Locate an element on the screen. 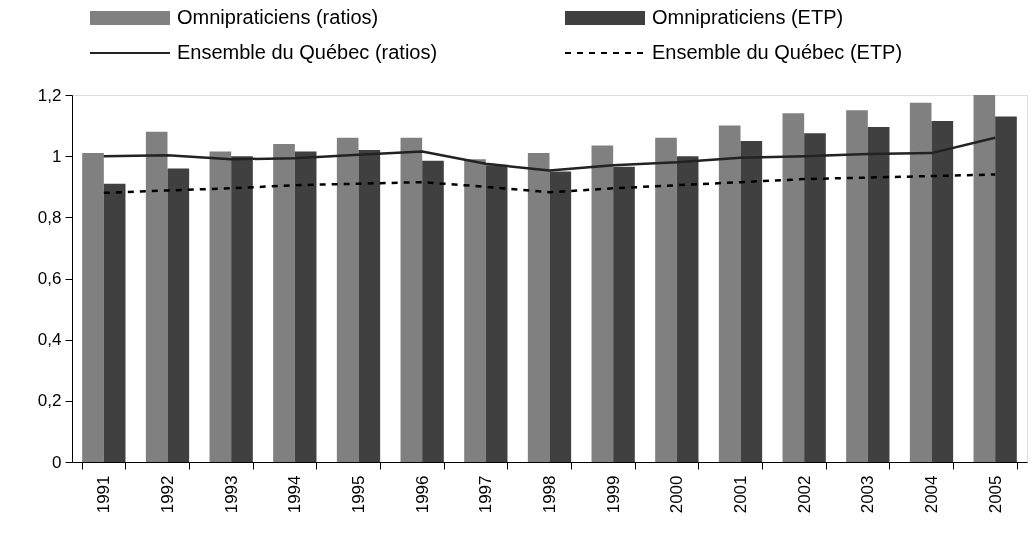 This screenshot has height=538, width=1035. x-tick-label: 2003 is located at coordinates (868, 494).